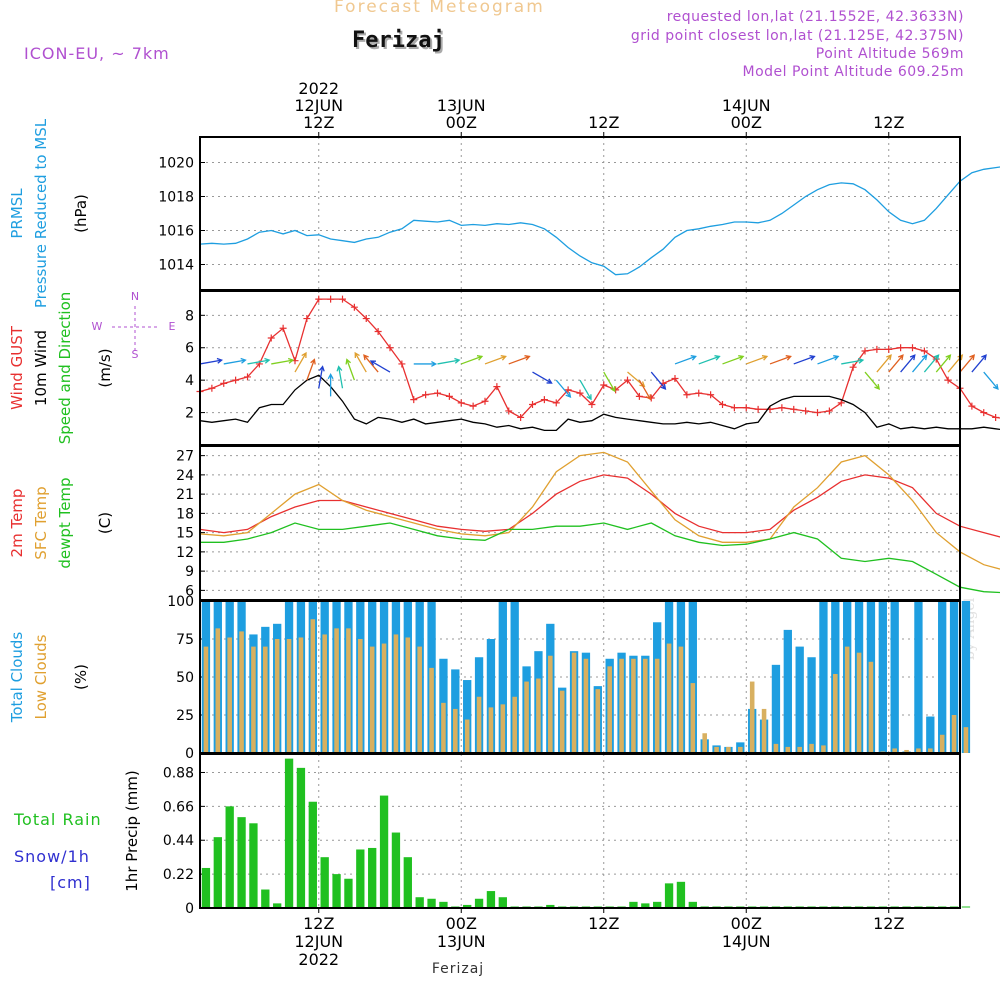  I want to click on bottom-tick-label: 14JUN, so click(746, 941).